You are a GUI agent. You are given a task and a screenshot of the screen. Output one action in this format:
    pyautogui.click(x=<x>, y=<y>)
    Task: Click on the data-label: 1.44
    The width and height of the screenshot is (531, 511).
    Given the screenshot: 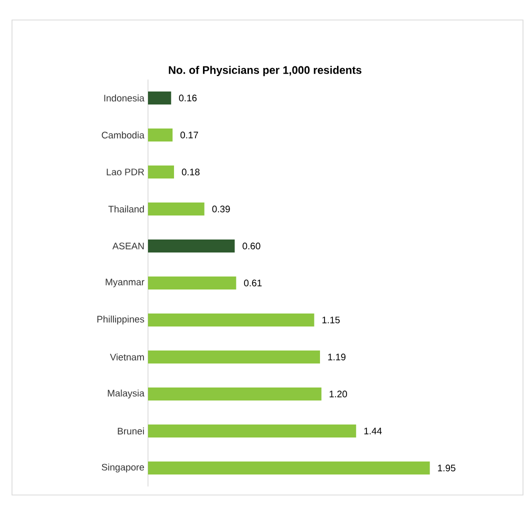 What is the action you would take?
    pyautogui.click(x=373, y=431)
    